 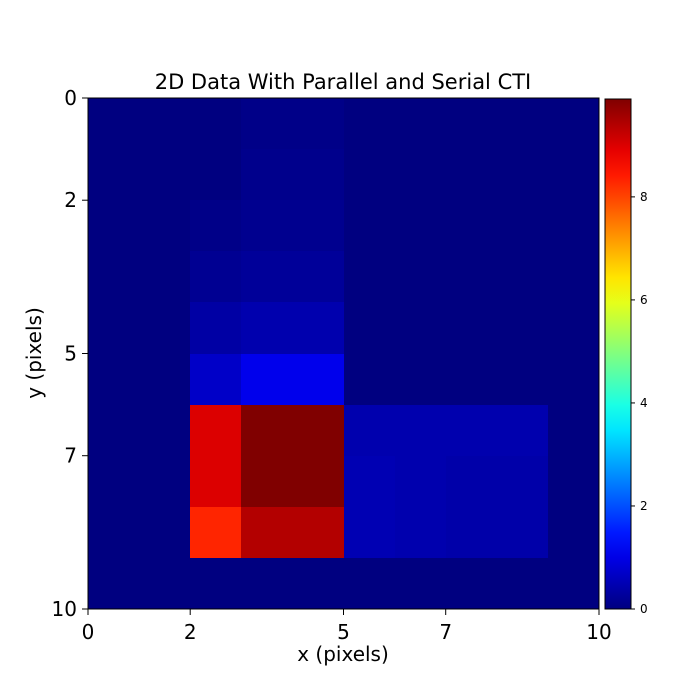 What do you see at coordinates (644, 403) in the screenshot?
I see `colorbar-tick-label: 4` at bounding box center [644, 403].